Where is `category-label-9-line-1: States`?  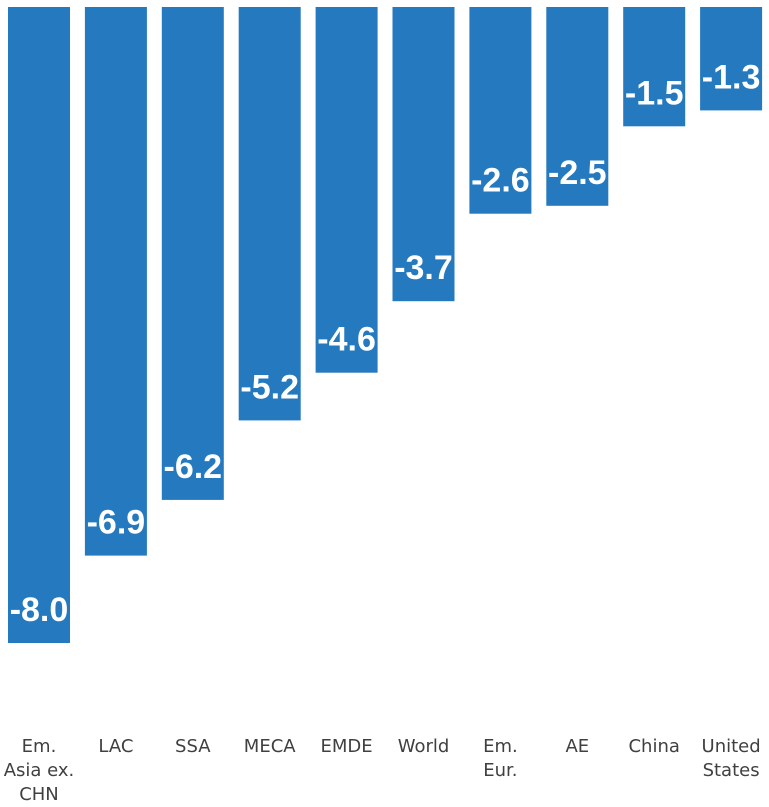
category-label-9-line-1: States is located at coordinates (731, 770).